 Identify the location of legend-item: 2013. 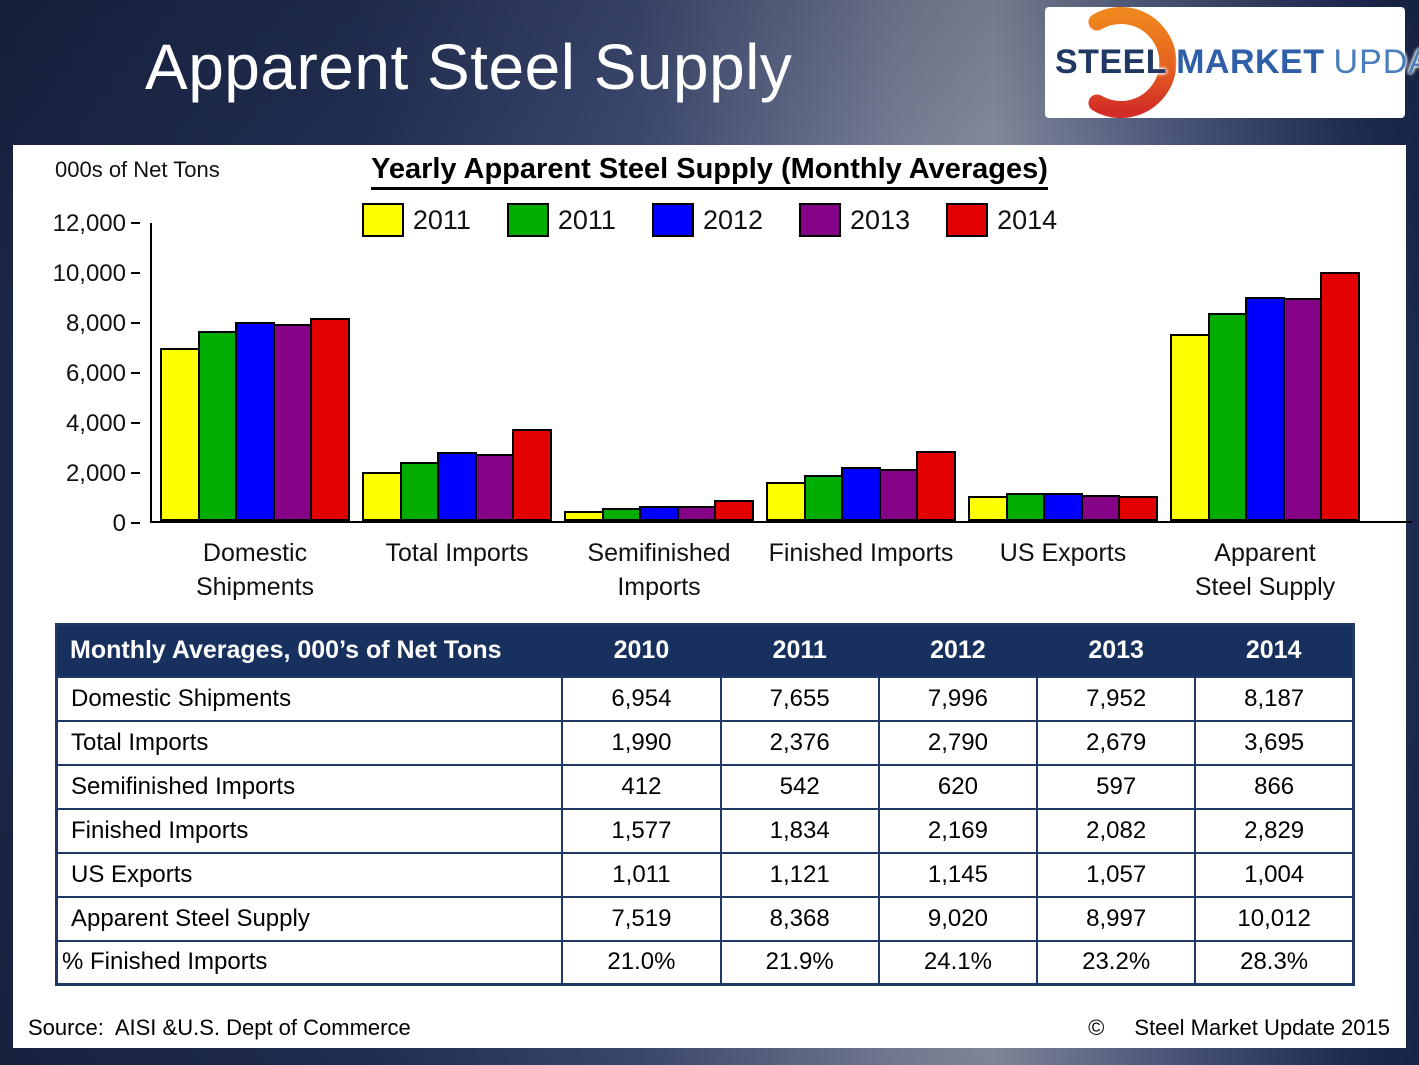
(854, 220).